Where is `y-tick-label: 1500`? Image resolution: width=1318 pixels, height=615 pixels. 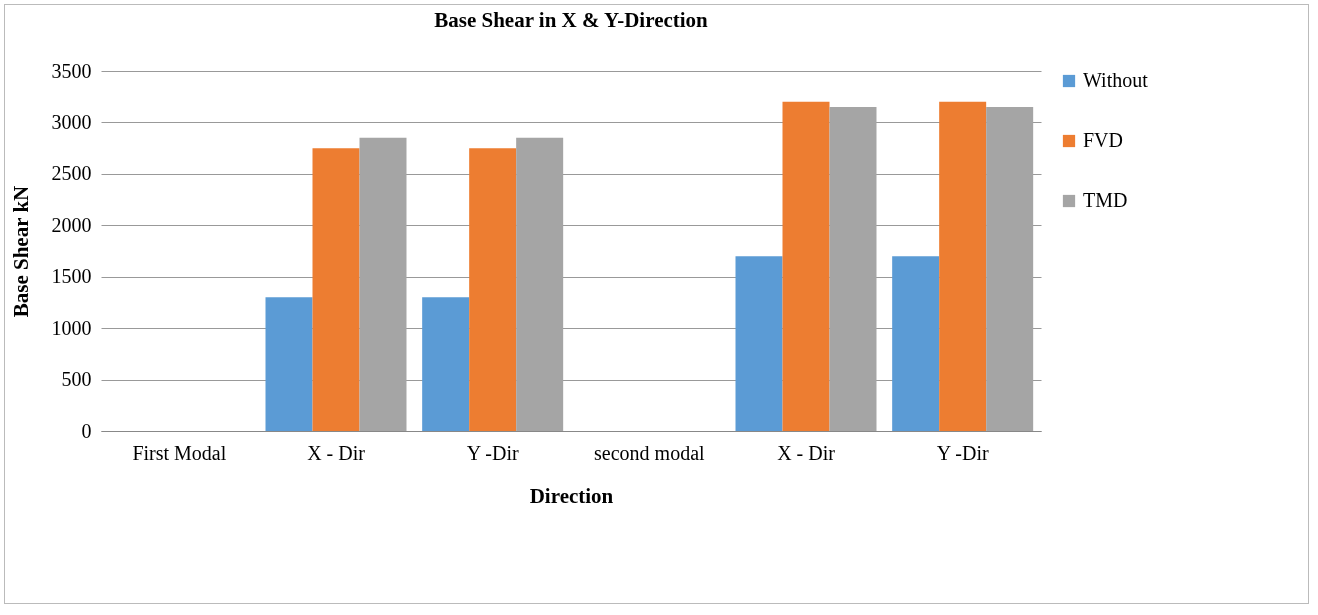 y-tick-label: 1500 is located at coordinates (71, 276).